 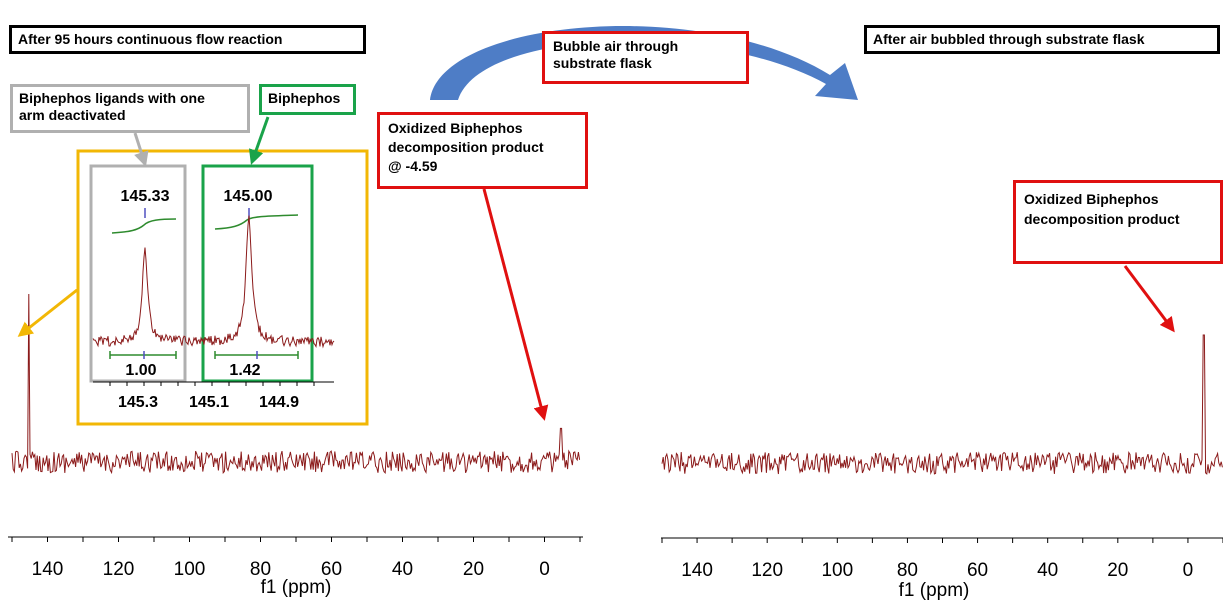 I want to click on inset-tick-label-1: 145.3, so click(x=138, y=402).